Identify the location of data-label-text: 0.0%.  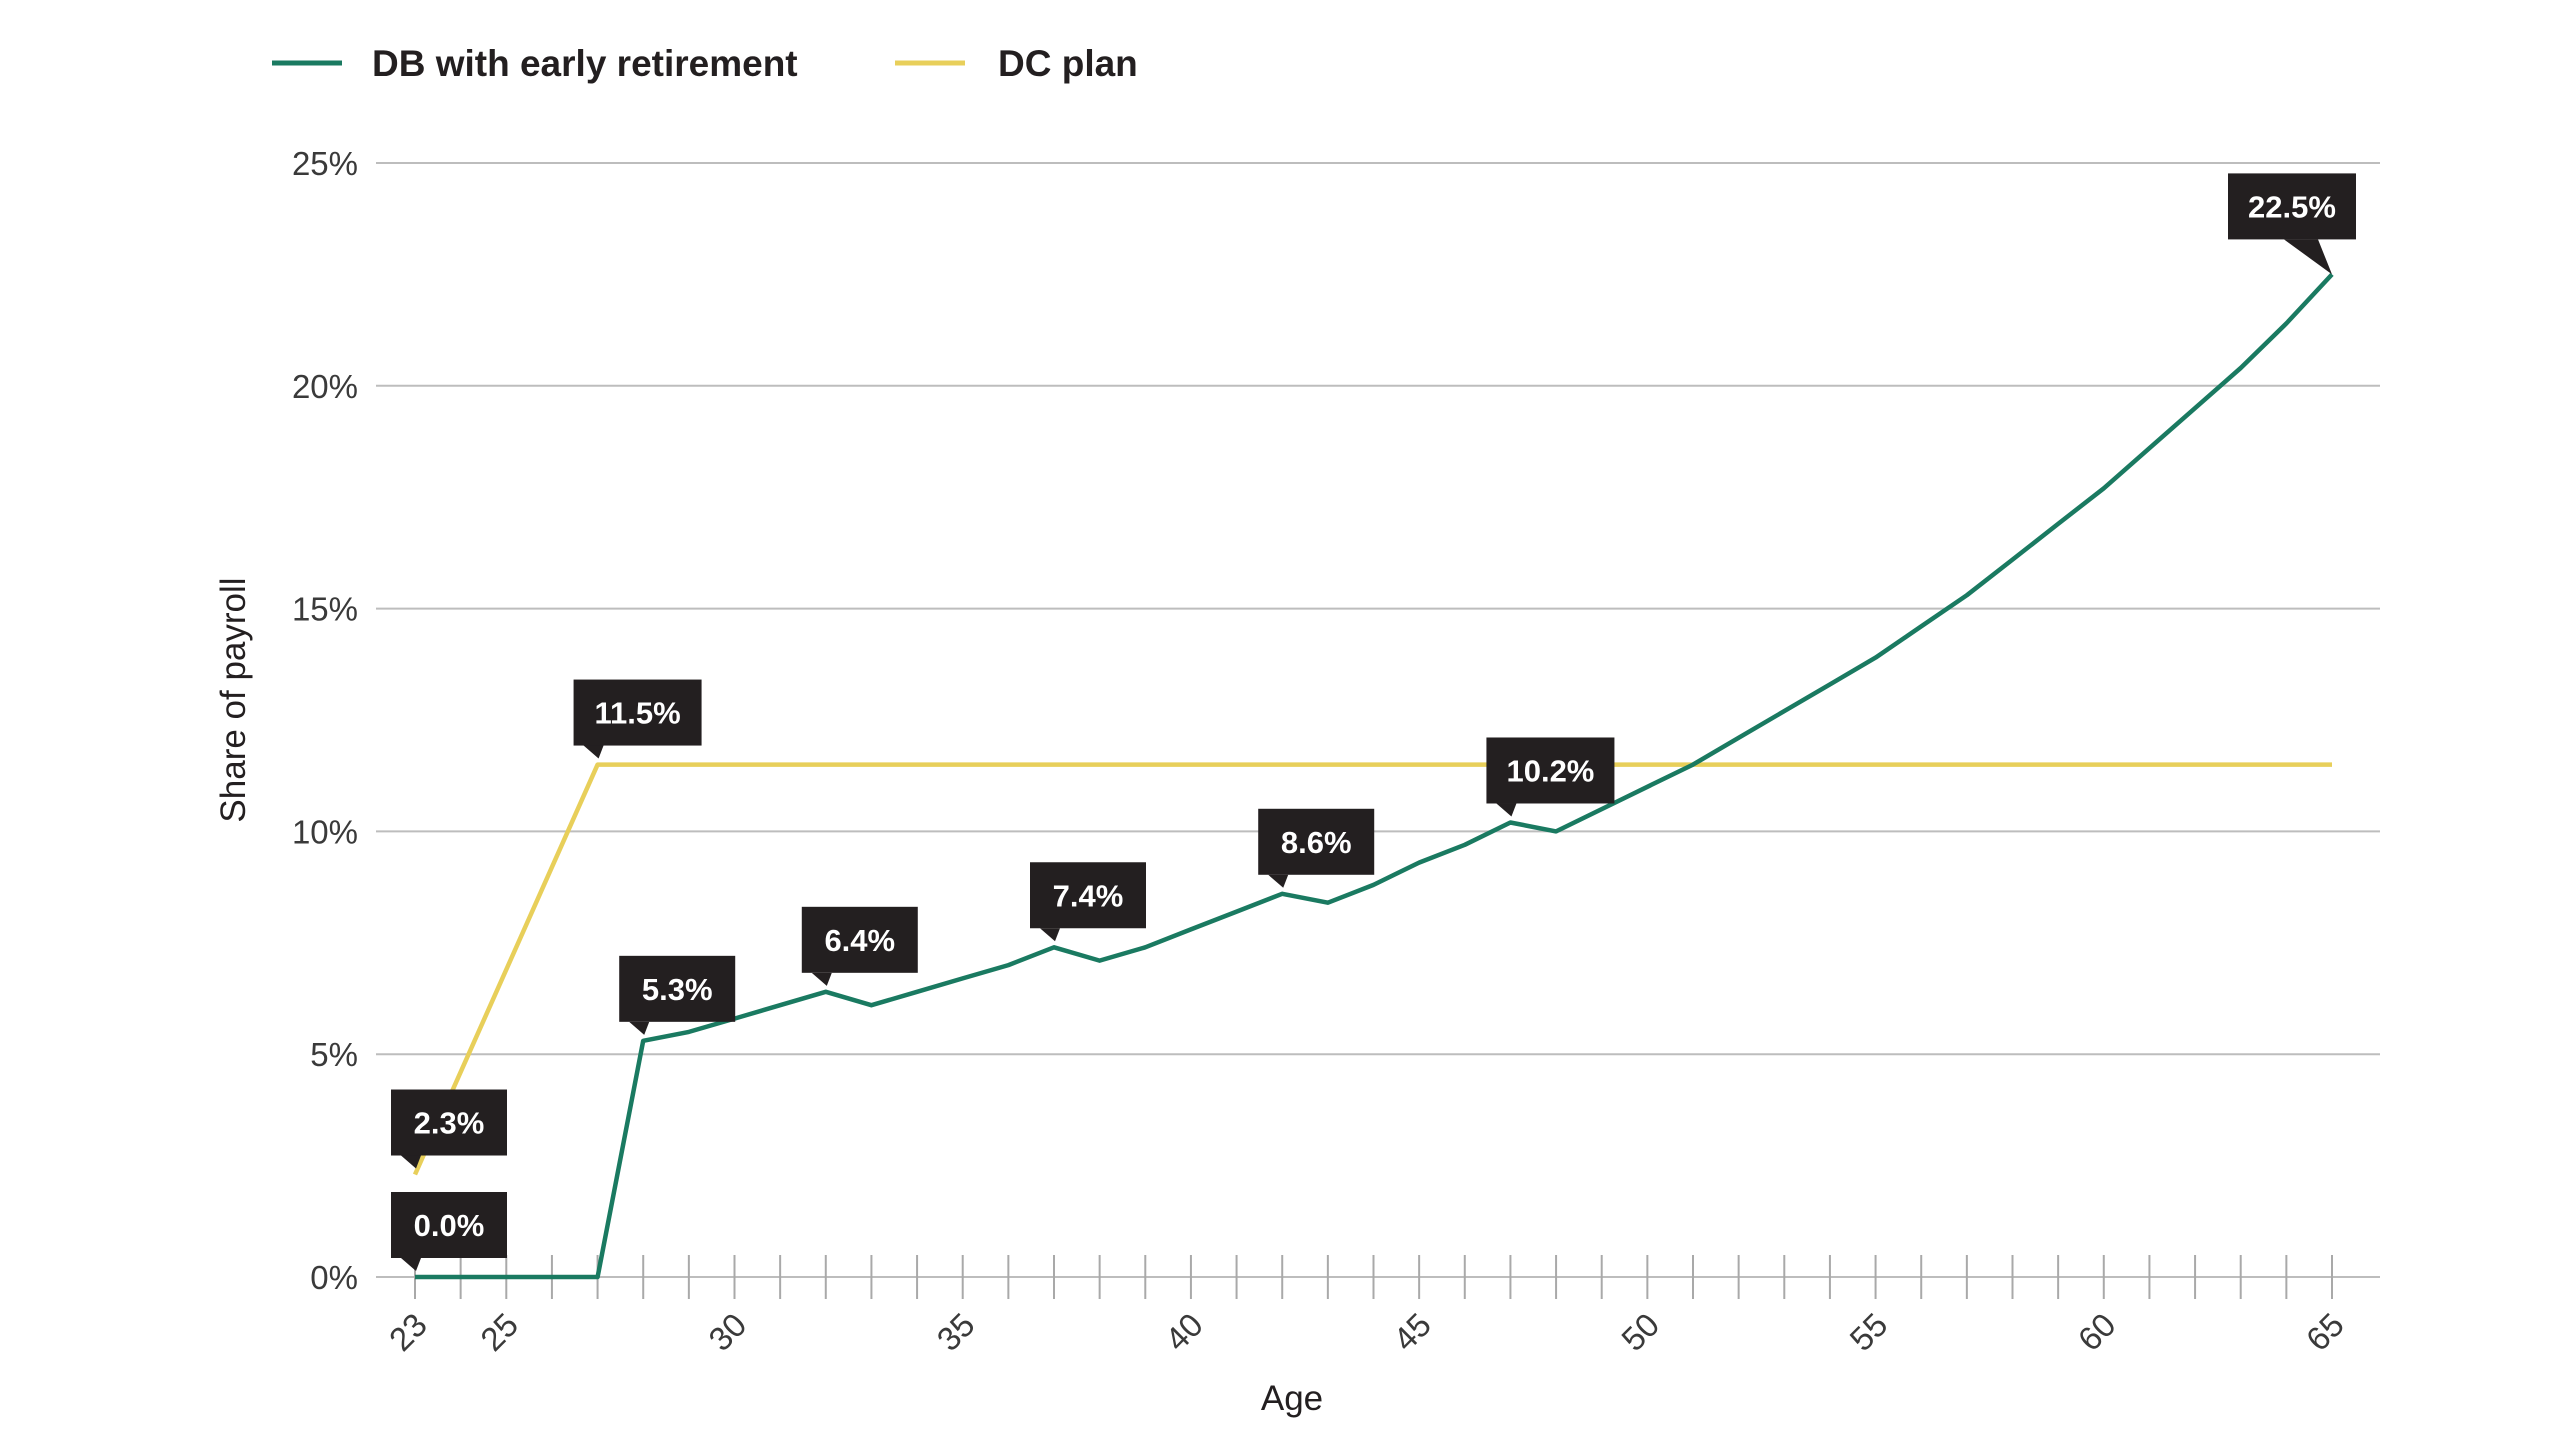
(449, 1225).